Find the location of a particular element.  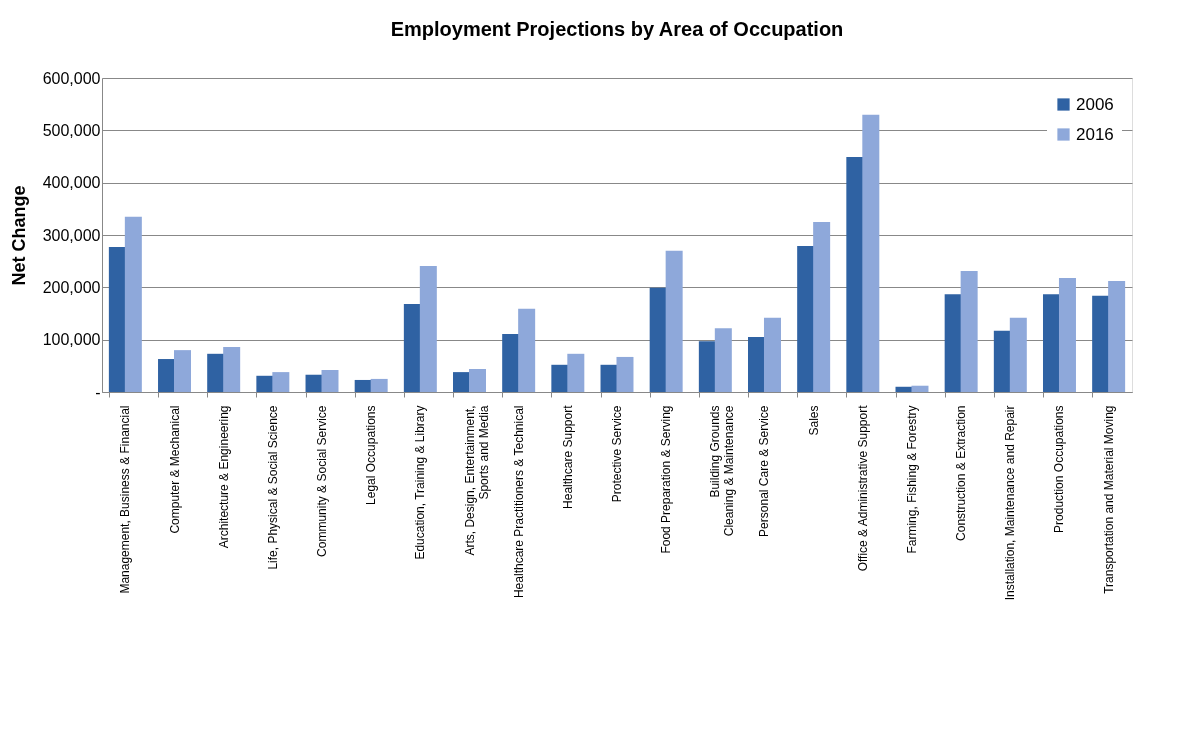

x-tick-label: Installation, Maintenance and Repair is located at coordinates (1010, 503).